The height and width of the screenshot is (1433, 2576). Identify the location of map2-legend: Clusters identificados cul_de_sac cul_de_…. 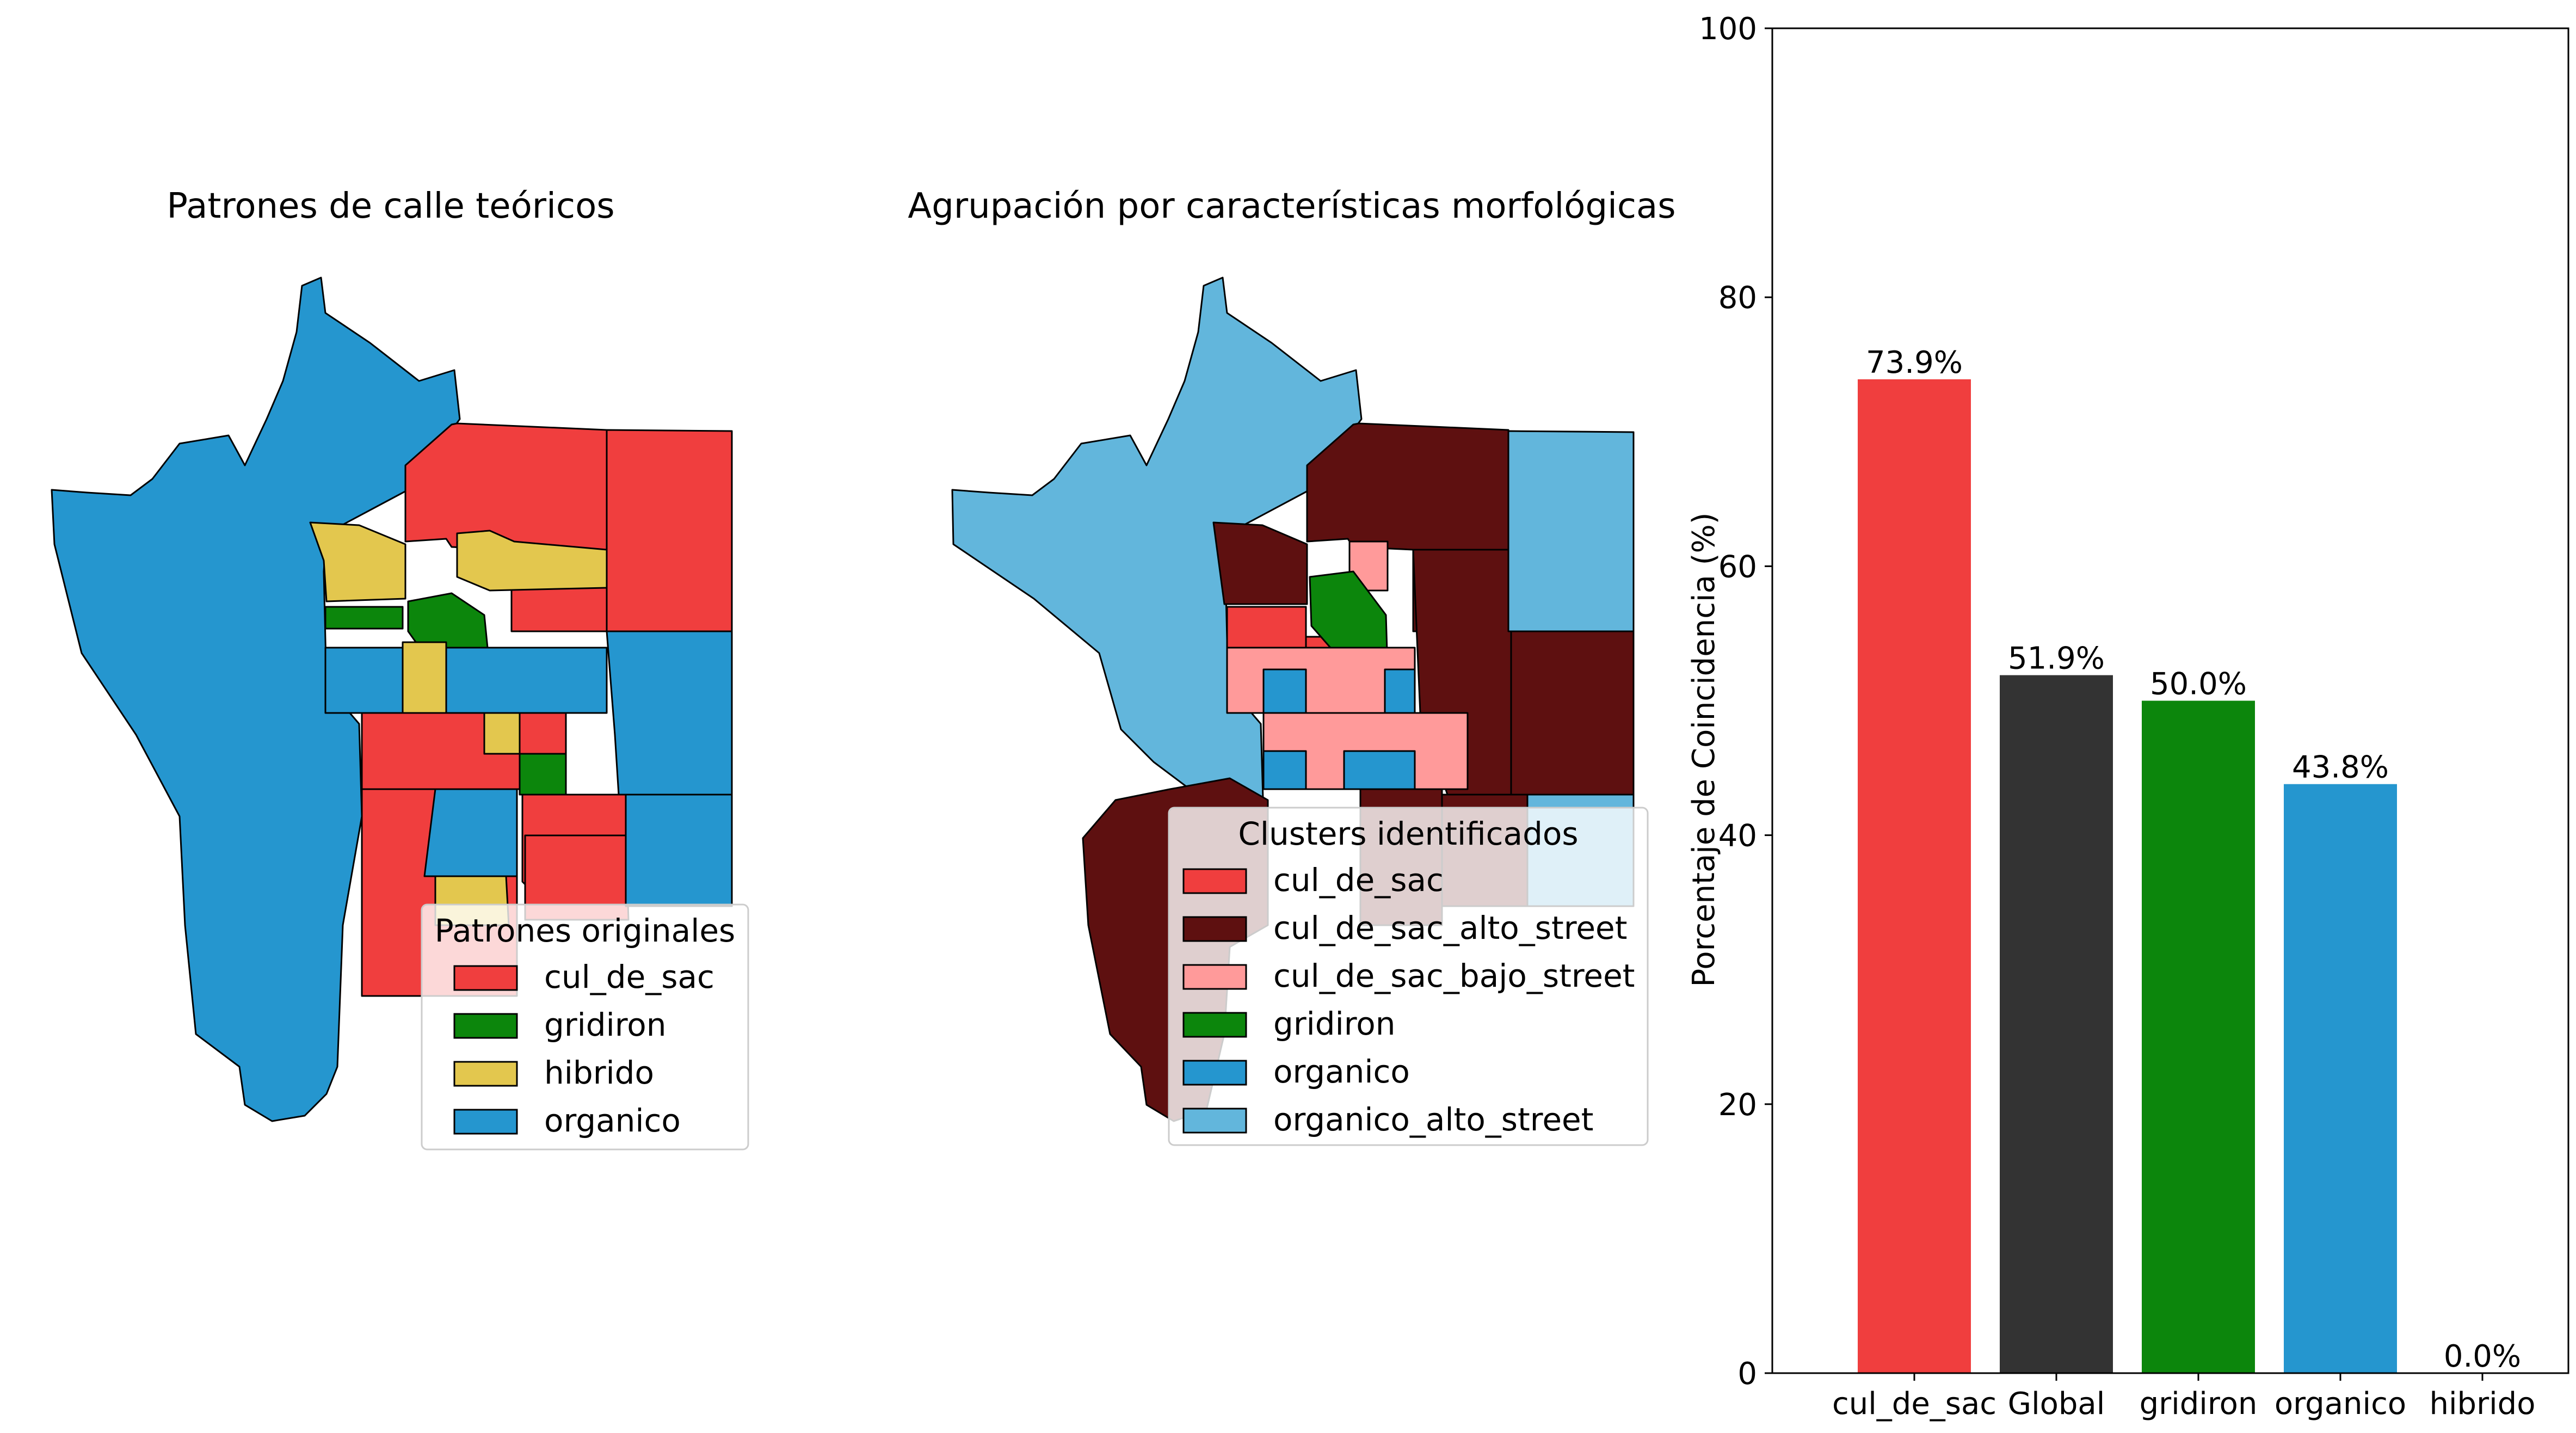
(1408, 977).